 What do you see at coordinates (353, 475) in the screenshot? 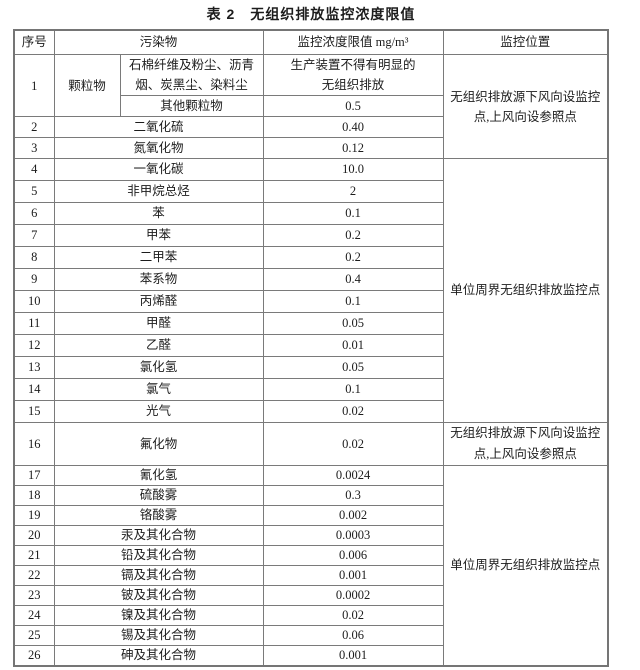
I see `limit-value: 0.0024` at bounding box center [353, 475].